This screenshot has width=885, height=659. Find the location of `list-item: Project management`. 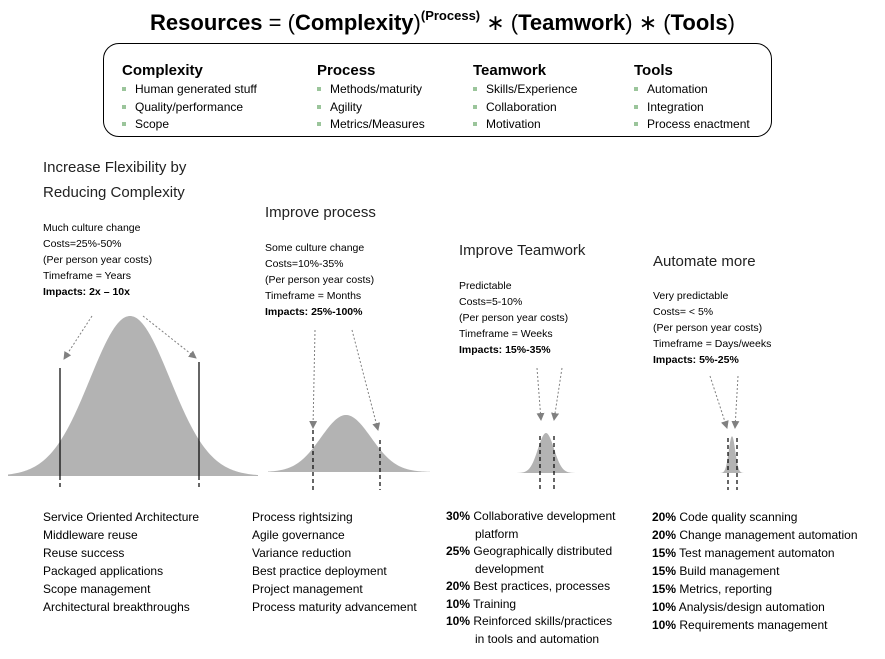

list-item: Project management is located at coordinates (307, 589).